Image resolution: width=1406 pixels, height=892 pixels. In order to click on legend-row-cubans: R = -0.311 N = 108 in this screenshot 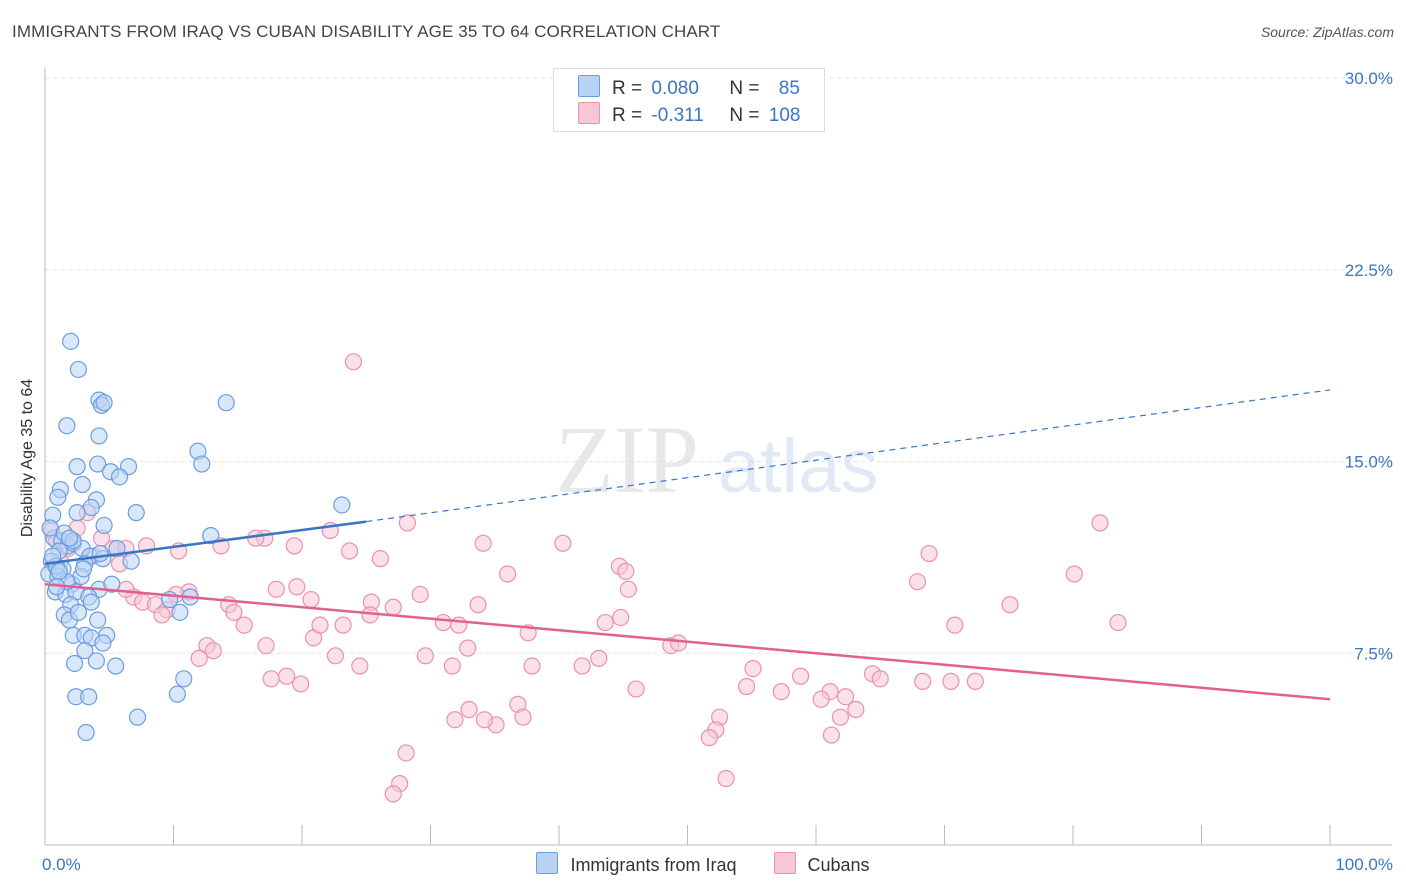, I will do `click(689, 114)`.